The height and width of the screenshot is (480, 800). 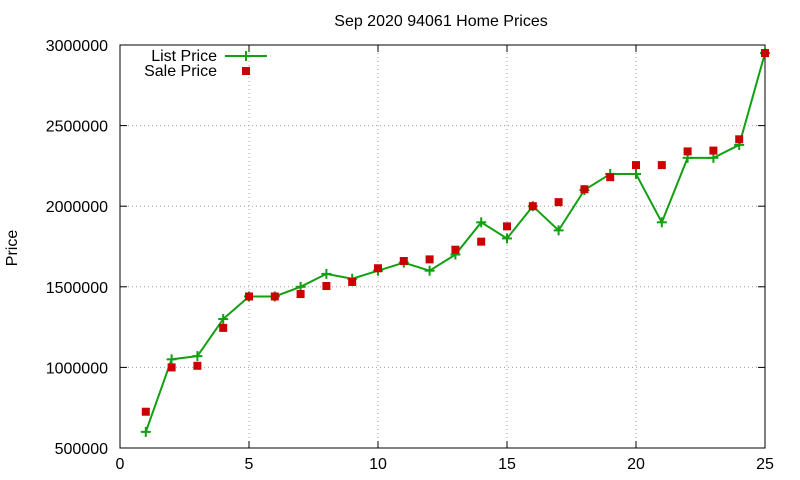 What do you see at coordinates (77, 127) in the screenshot?
I see `y-tick-label: 2500000` at bounding box center [77, 127].